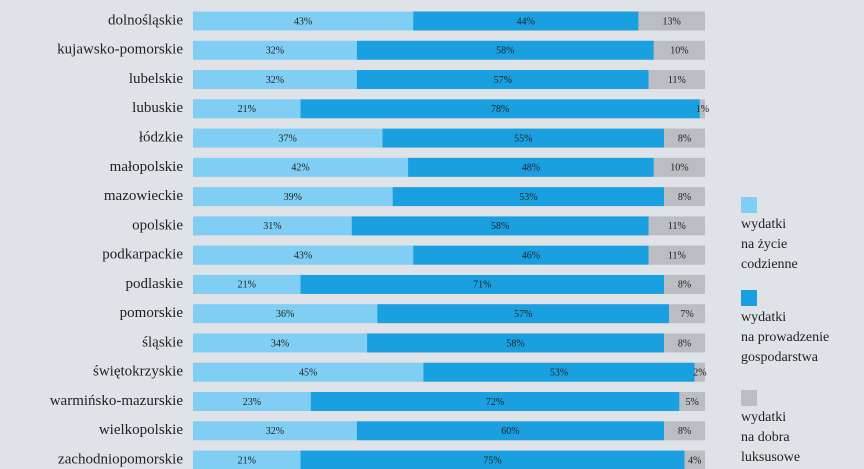 Image resolution: width=864 pixels, height=469 pixels. I want to click on value-label: 45%, so click(308, 373).